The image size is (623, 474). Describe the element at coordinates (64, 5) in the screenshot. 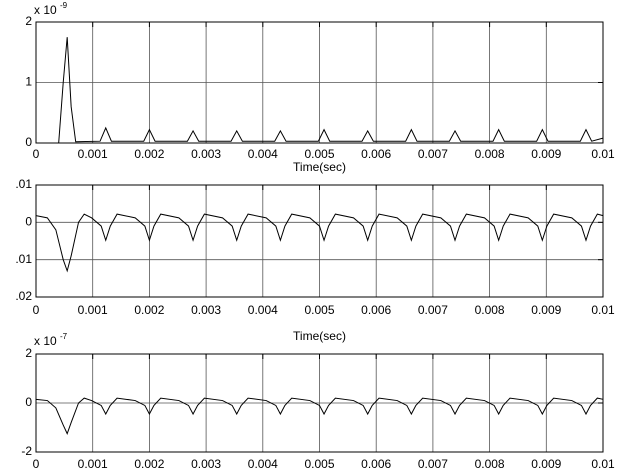

I see `y-exponent-power: -9` at that location.